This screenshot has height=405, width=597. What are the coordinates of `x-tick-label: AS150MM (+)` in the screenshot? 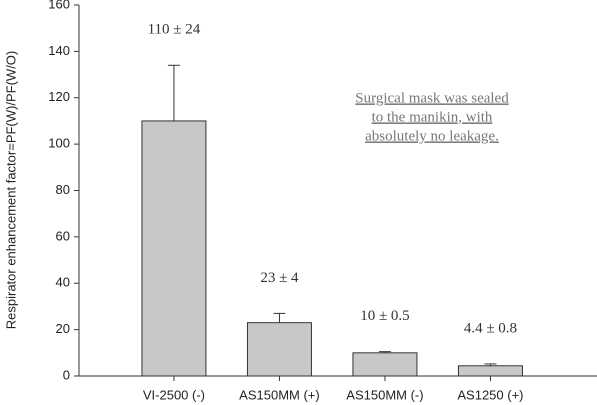 It's located at (279, 394).